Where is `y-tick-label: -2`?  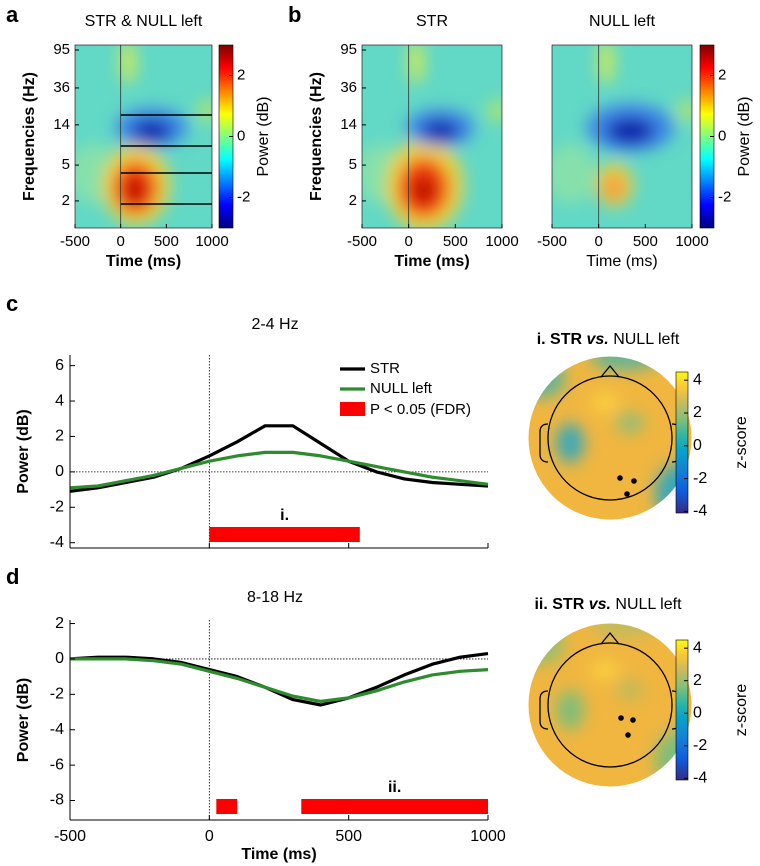
y-tick-label: -2 is located at coordinates (57, 506).